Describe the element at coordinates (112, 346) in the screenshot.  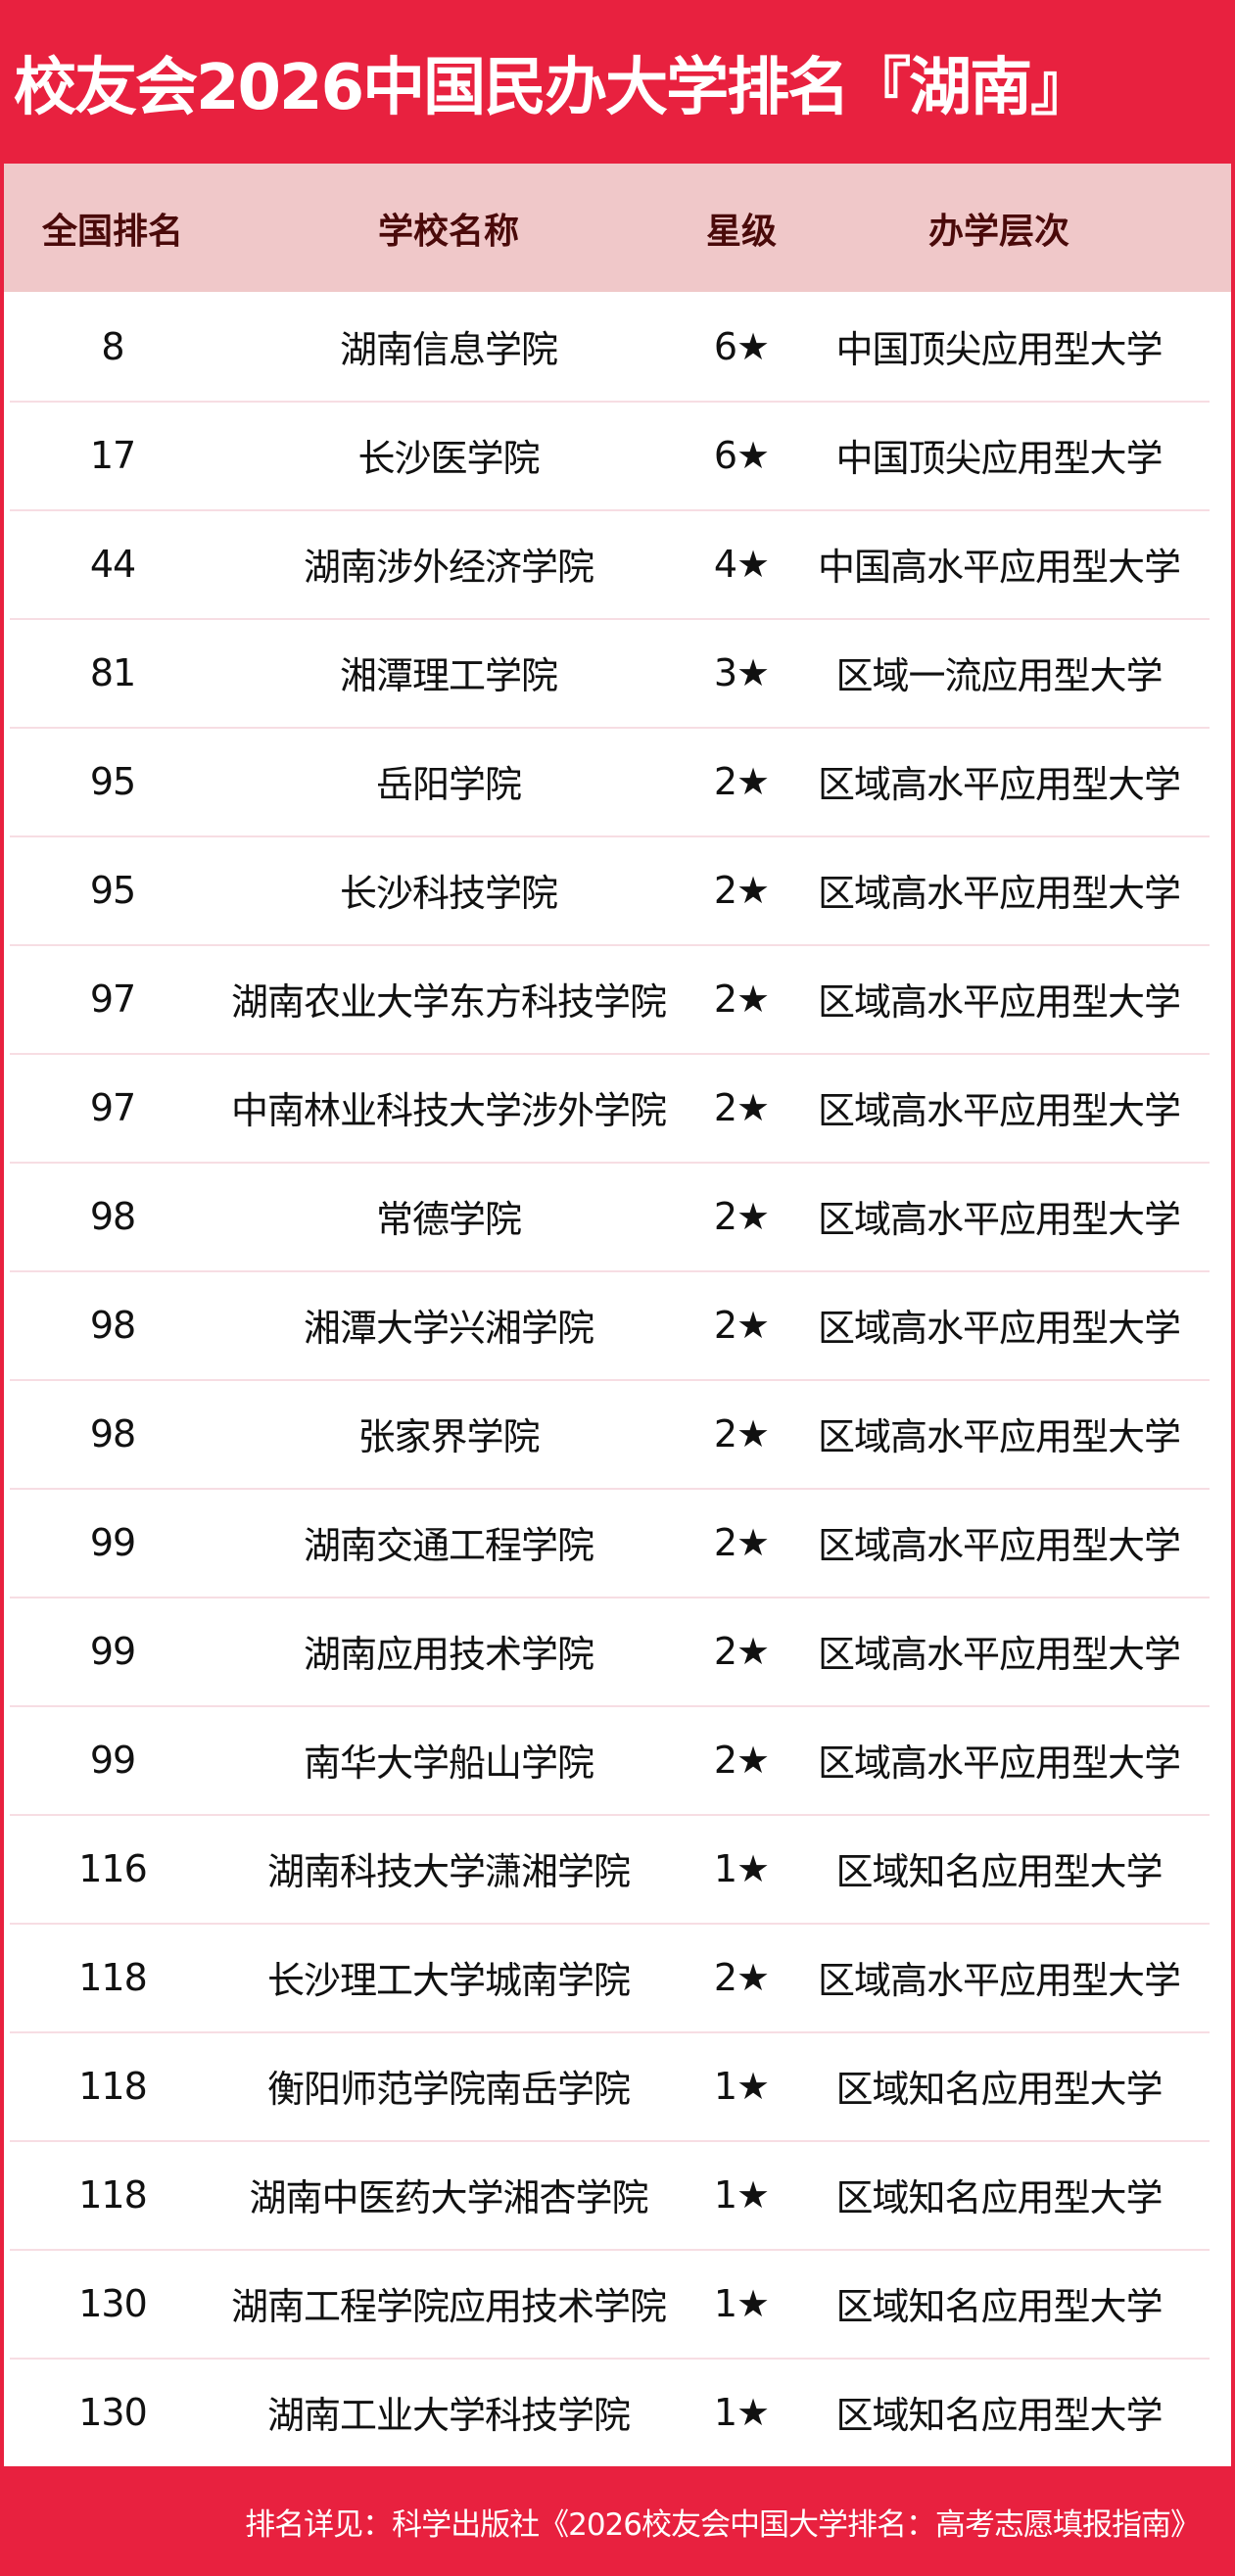
I see `rank-cell: 8` at that location.